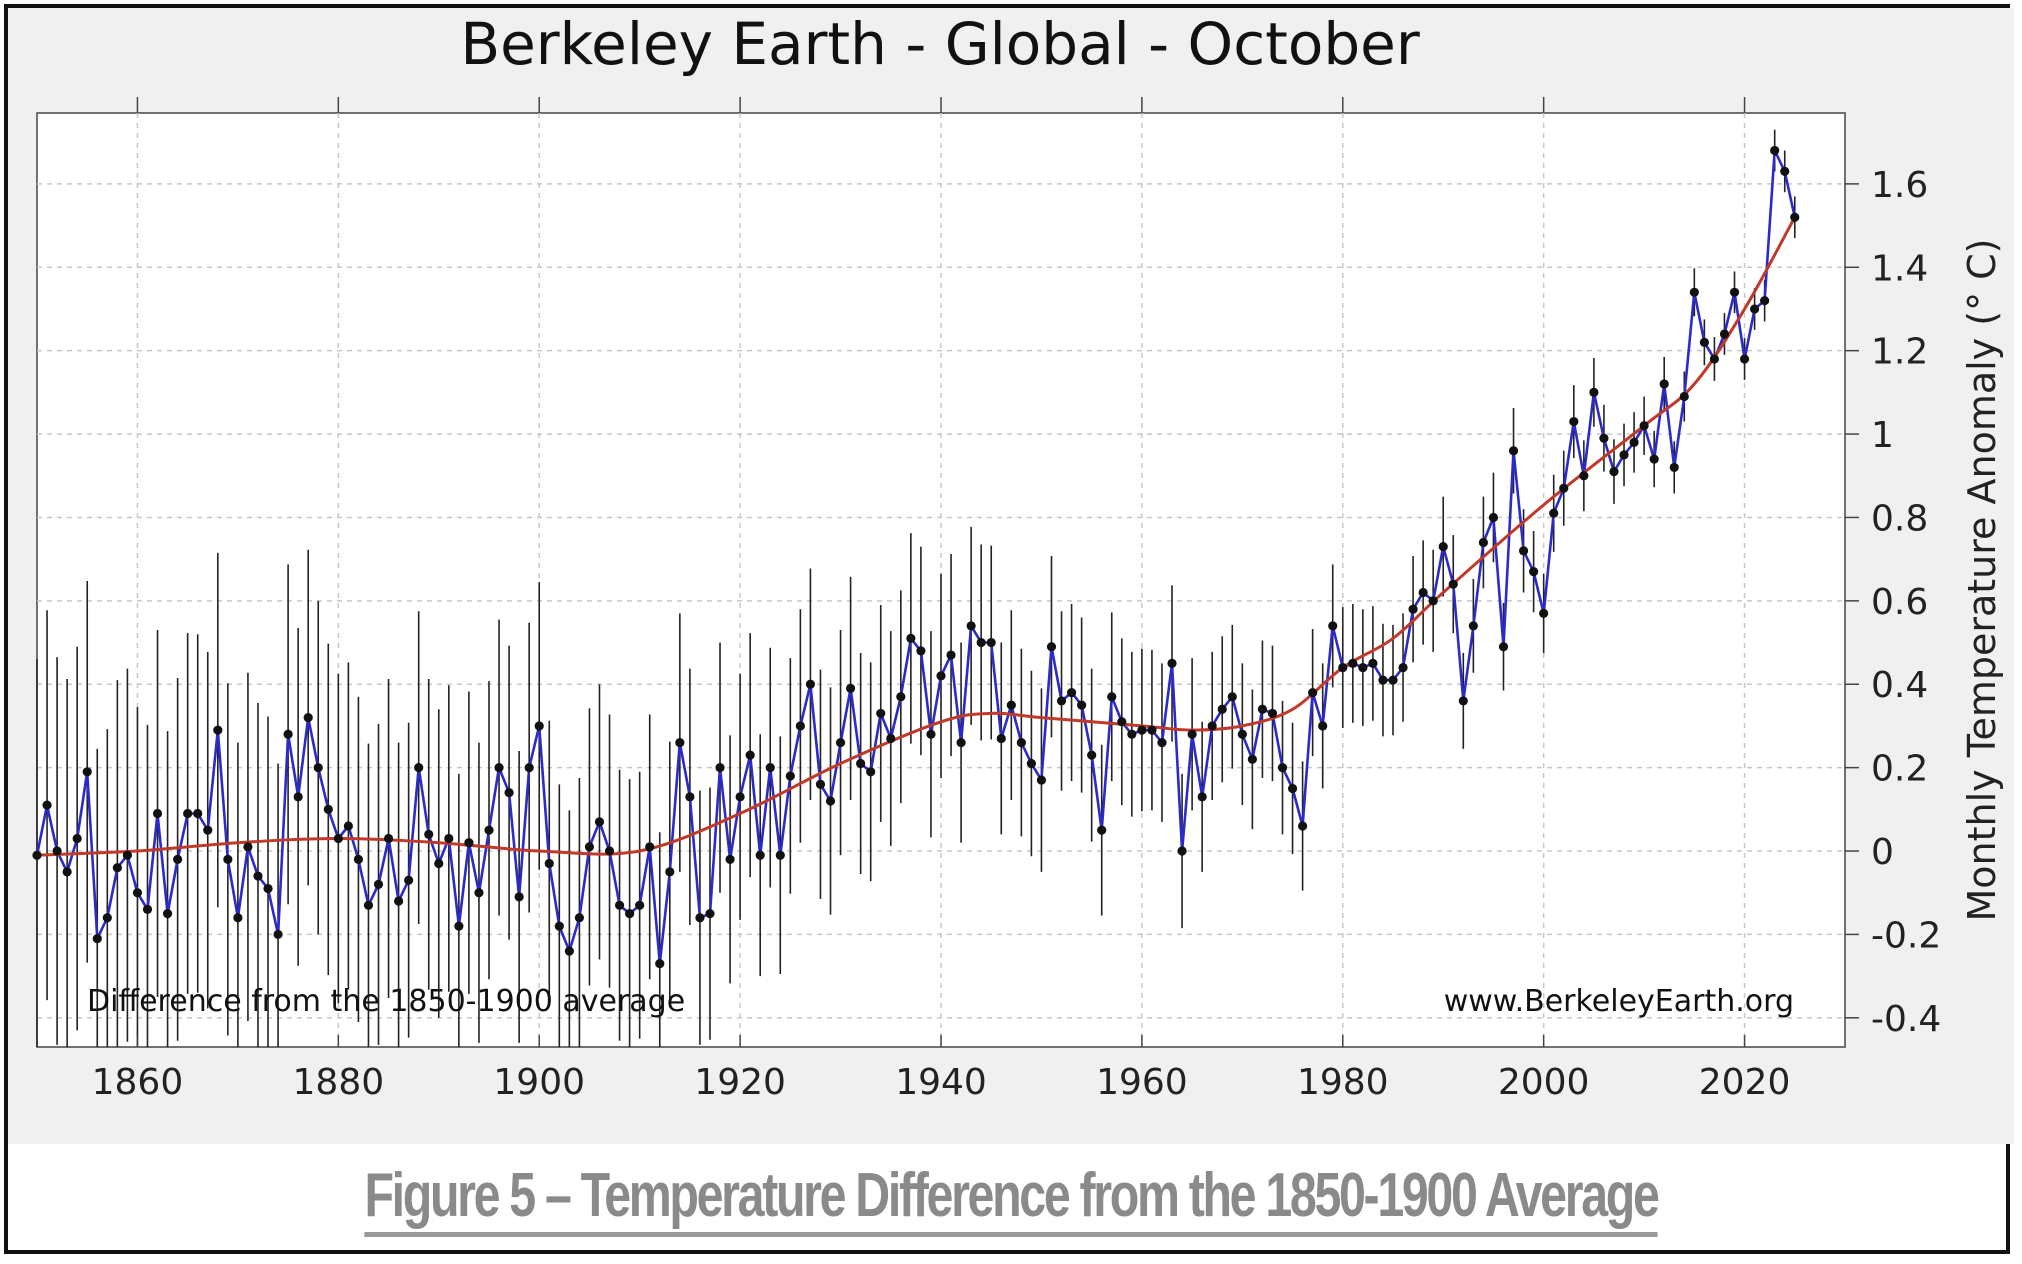  I want to click on x-tick-label: 1920, so click(740, 1082).